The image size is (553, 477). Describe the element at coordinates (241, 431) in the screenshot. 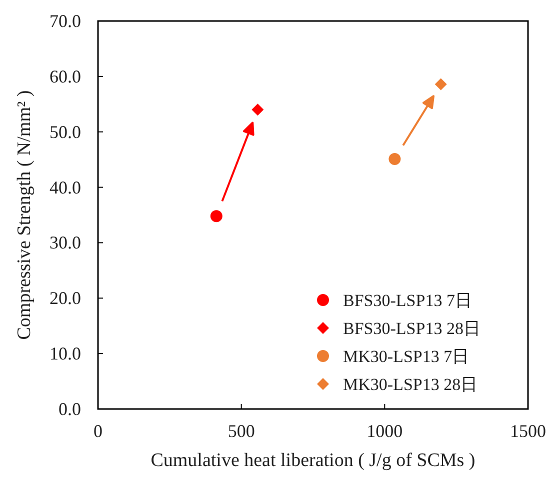

I see `x-tick-label: 500` at that location.